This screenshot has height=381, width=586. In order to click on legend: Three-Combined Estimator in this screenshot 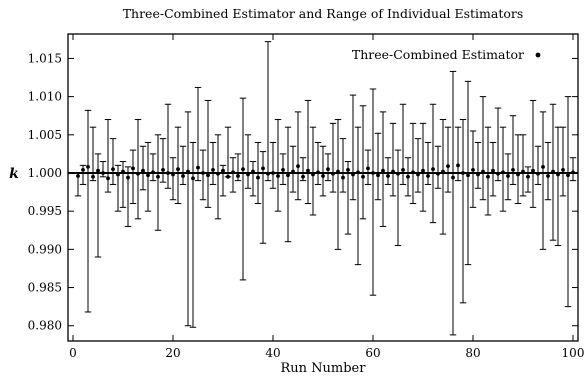, I will do `click(446, 54)`.